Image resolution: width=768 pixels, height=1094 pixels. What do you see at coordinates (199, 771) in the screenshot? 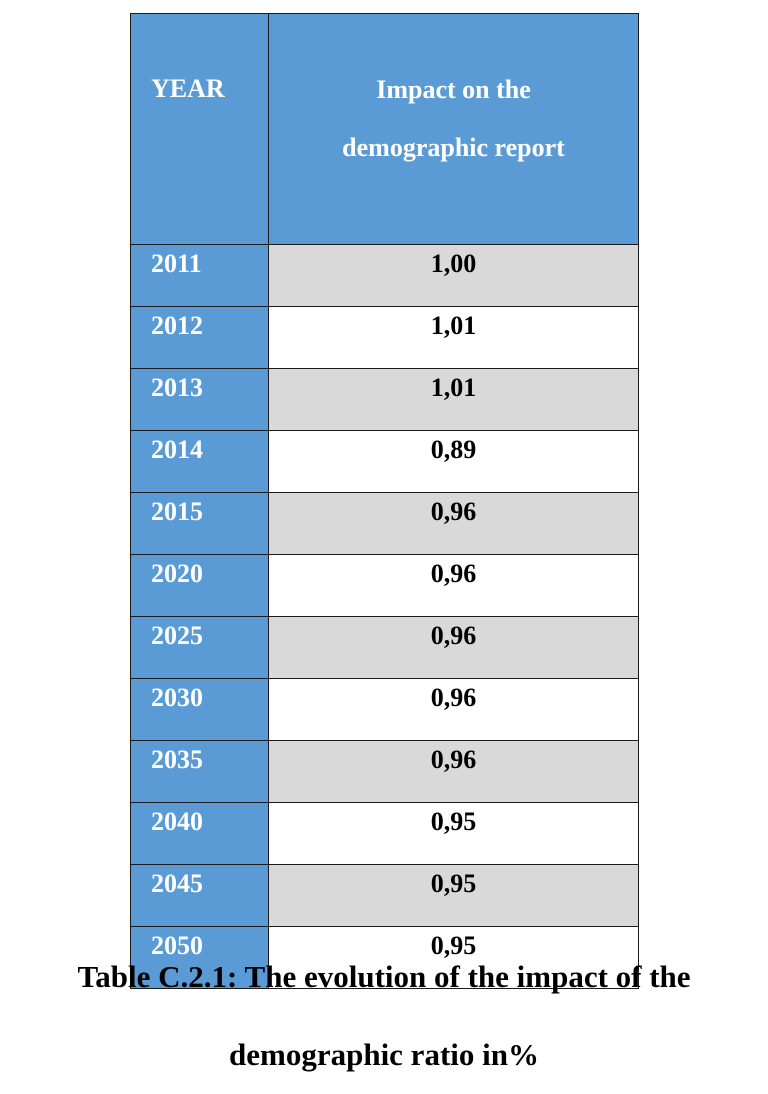
I see `year-cell: 2035` at bounding box center [199, 771].